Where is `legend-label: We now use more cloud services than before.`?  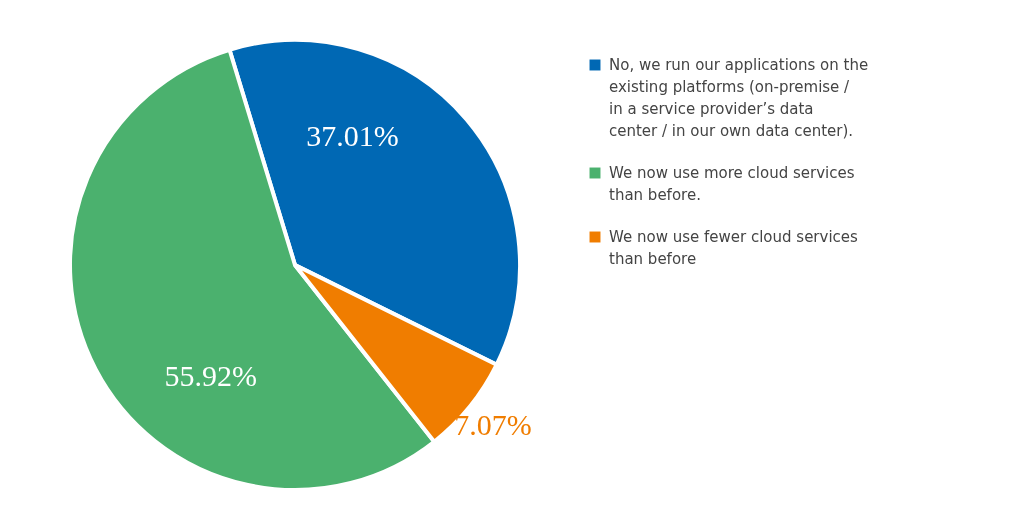
legend-label: We now use more cloud services than before. is located at coordinates (732, 184).